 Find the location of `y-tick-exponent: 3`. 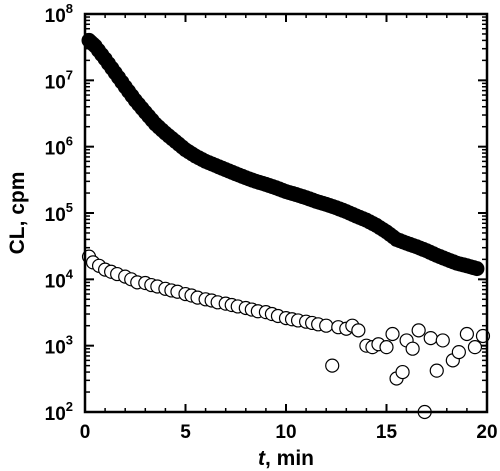

y-tick-exponent: 3 is located at coordinates (69, 340).